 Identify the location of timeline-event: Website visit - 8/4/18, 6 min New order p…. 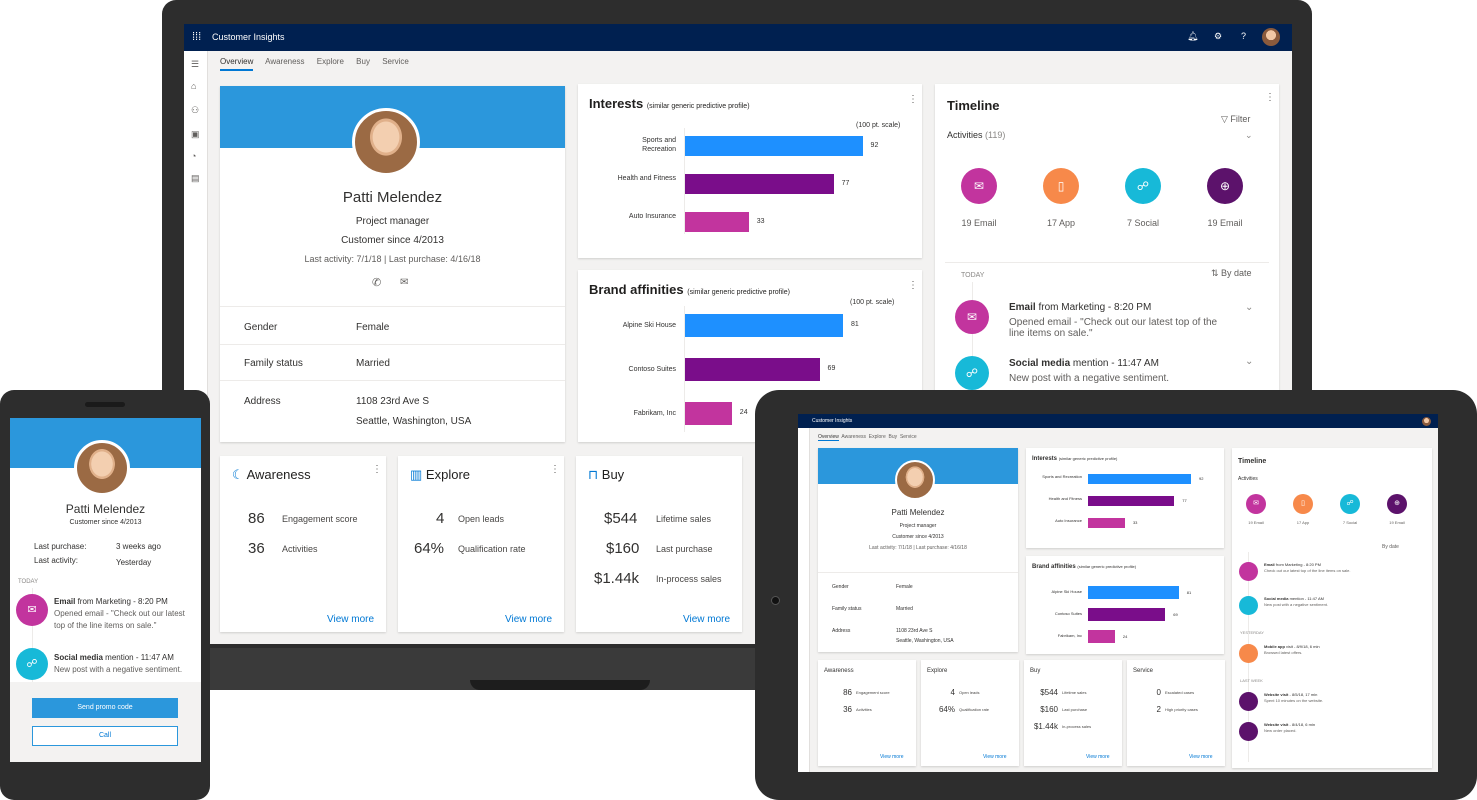
(1290, 727).